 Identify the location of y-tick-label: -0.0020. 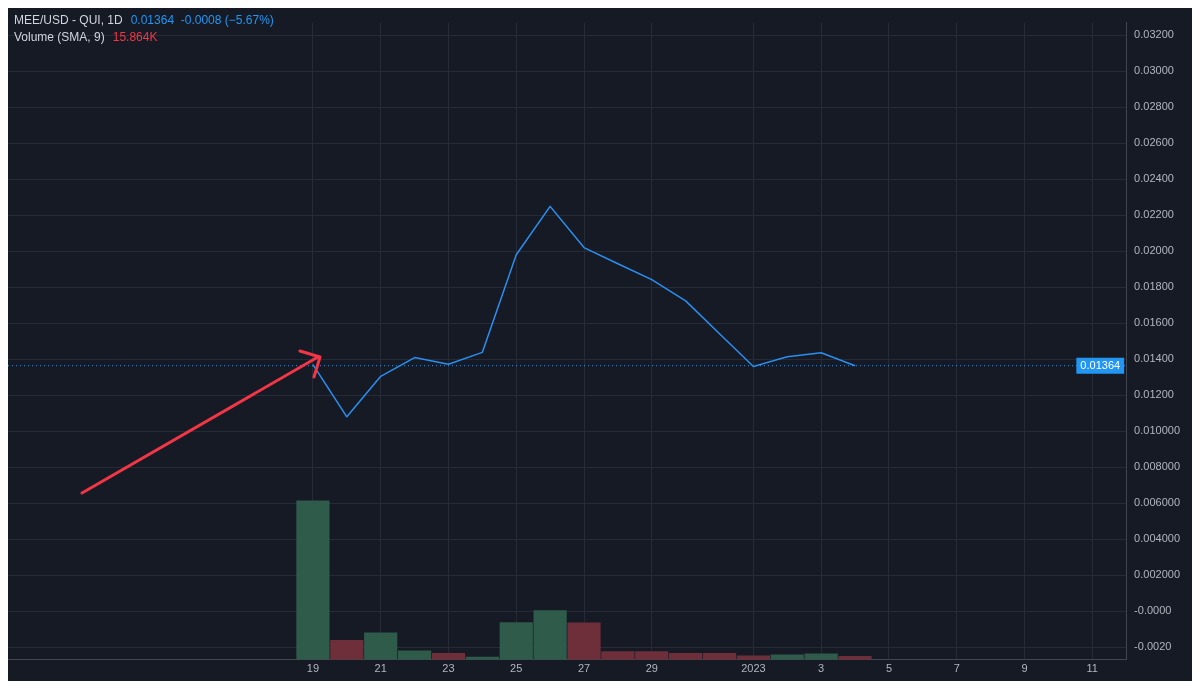
(1153, 646).